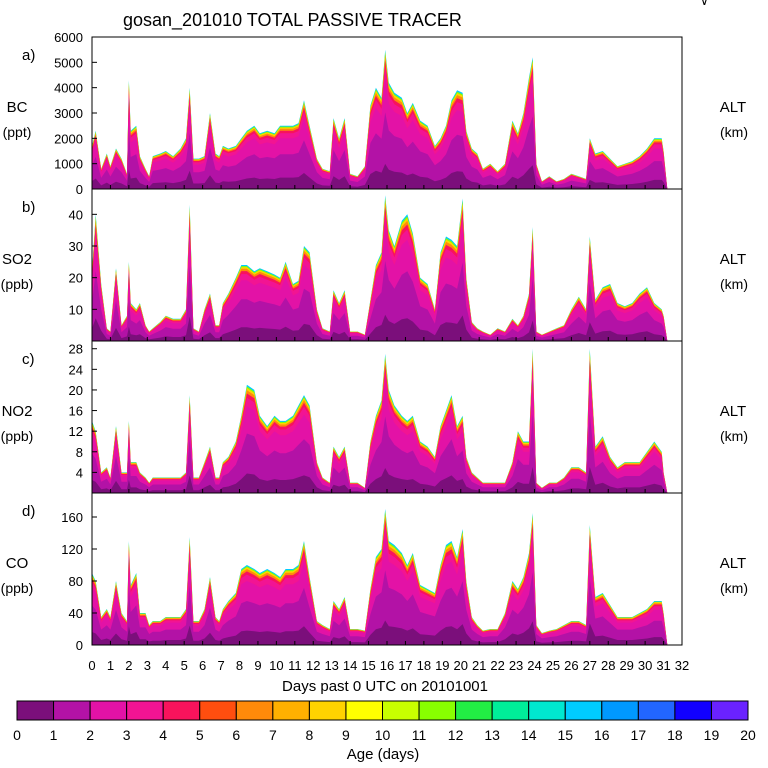  What do you see at coordinates (310, 735) in the screenshot?
I see `colorbar-tick-label: 8` at bounding box center [310, 735].